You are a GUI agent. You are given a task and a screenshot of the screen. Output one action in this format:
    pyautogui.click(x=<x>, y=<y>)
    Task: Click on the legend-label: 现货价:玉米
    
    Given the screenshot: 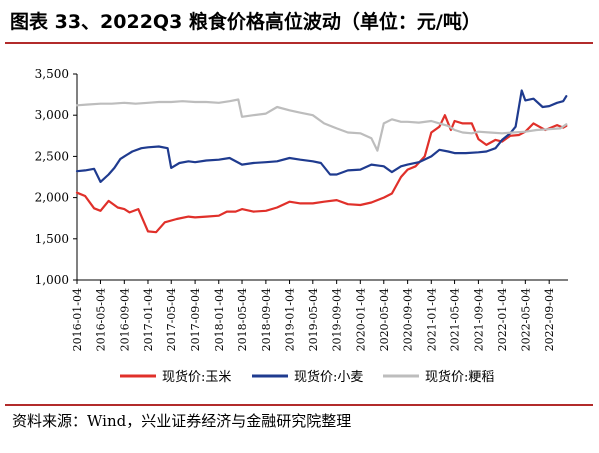 What is the action you would take?
    pyautogui.click(x=196, y=377)
    